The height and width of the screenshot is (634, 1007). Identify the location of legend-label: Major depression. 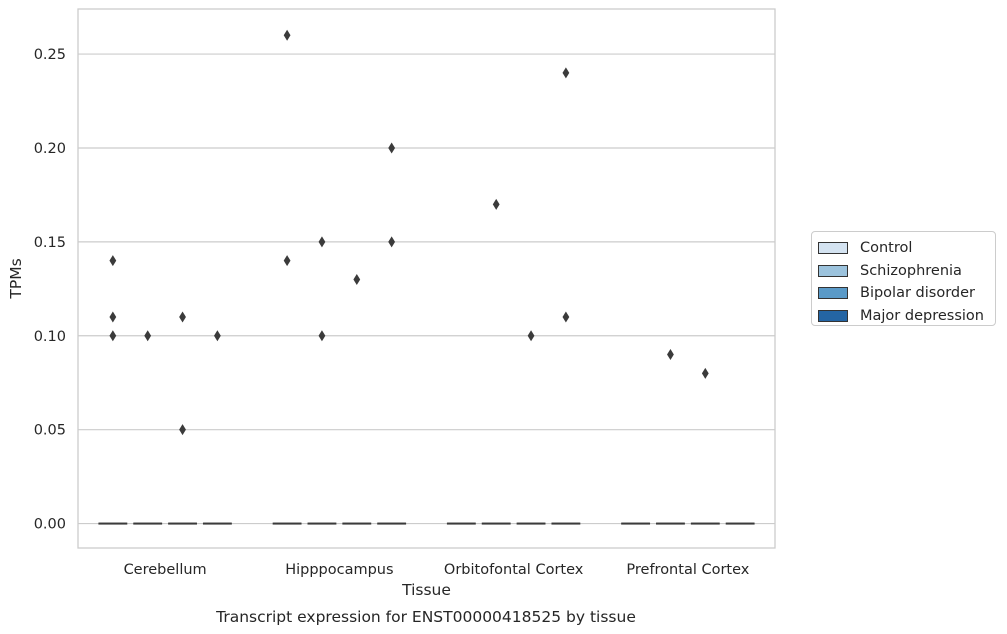
(922, 315).